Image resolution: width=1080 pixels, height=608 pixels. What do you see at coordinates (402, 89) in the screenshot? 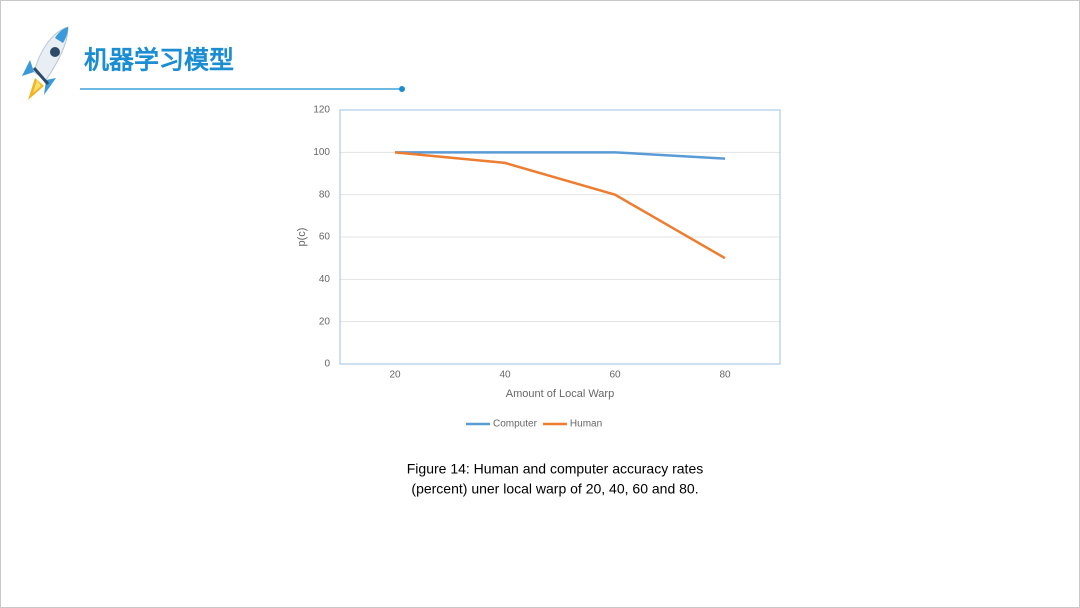
I see `underline-dot` at bounding box center [402, 89].